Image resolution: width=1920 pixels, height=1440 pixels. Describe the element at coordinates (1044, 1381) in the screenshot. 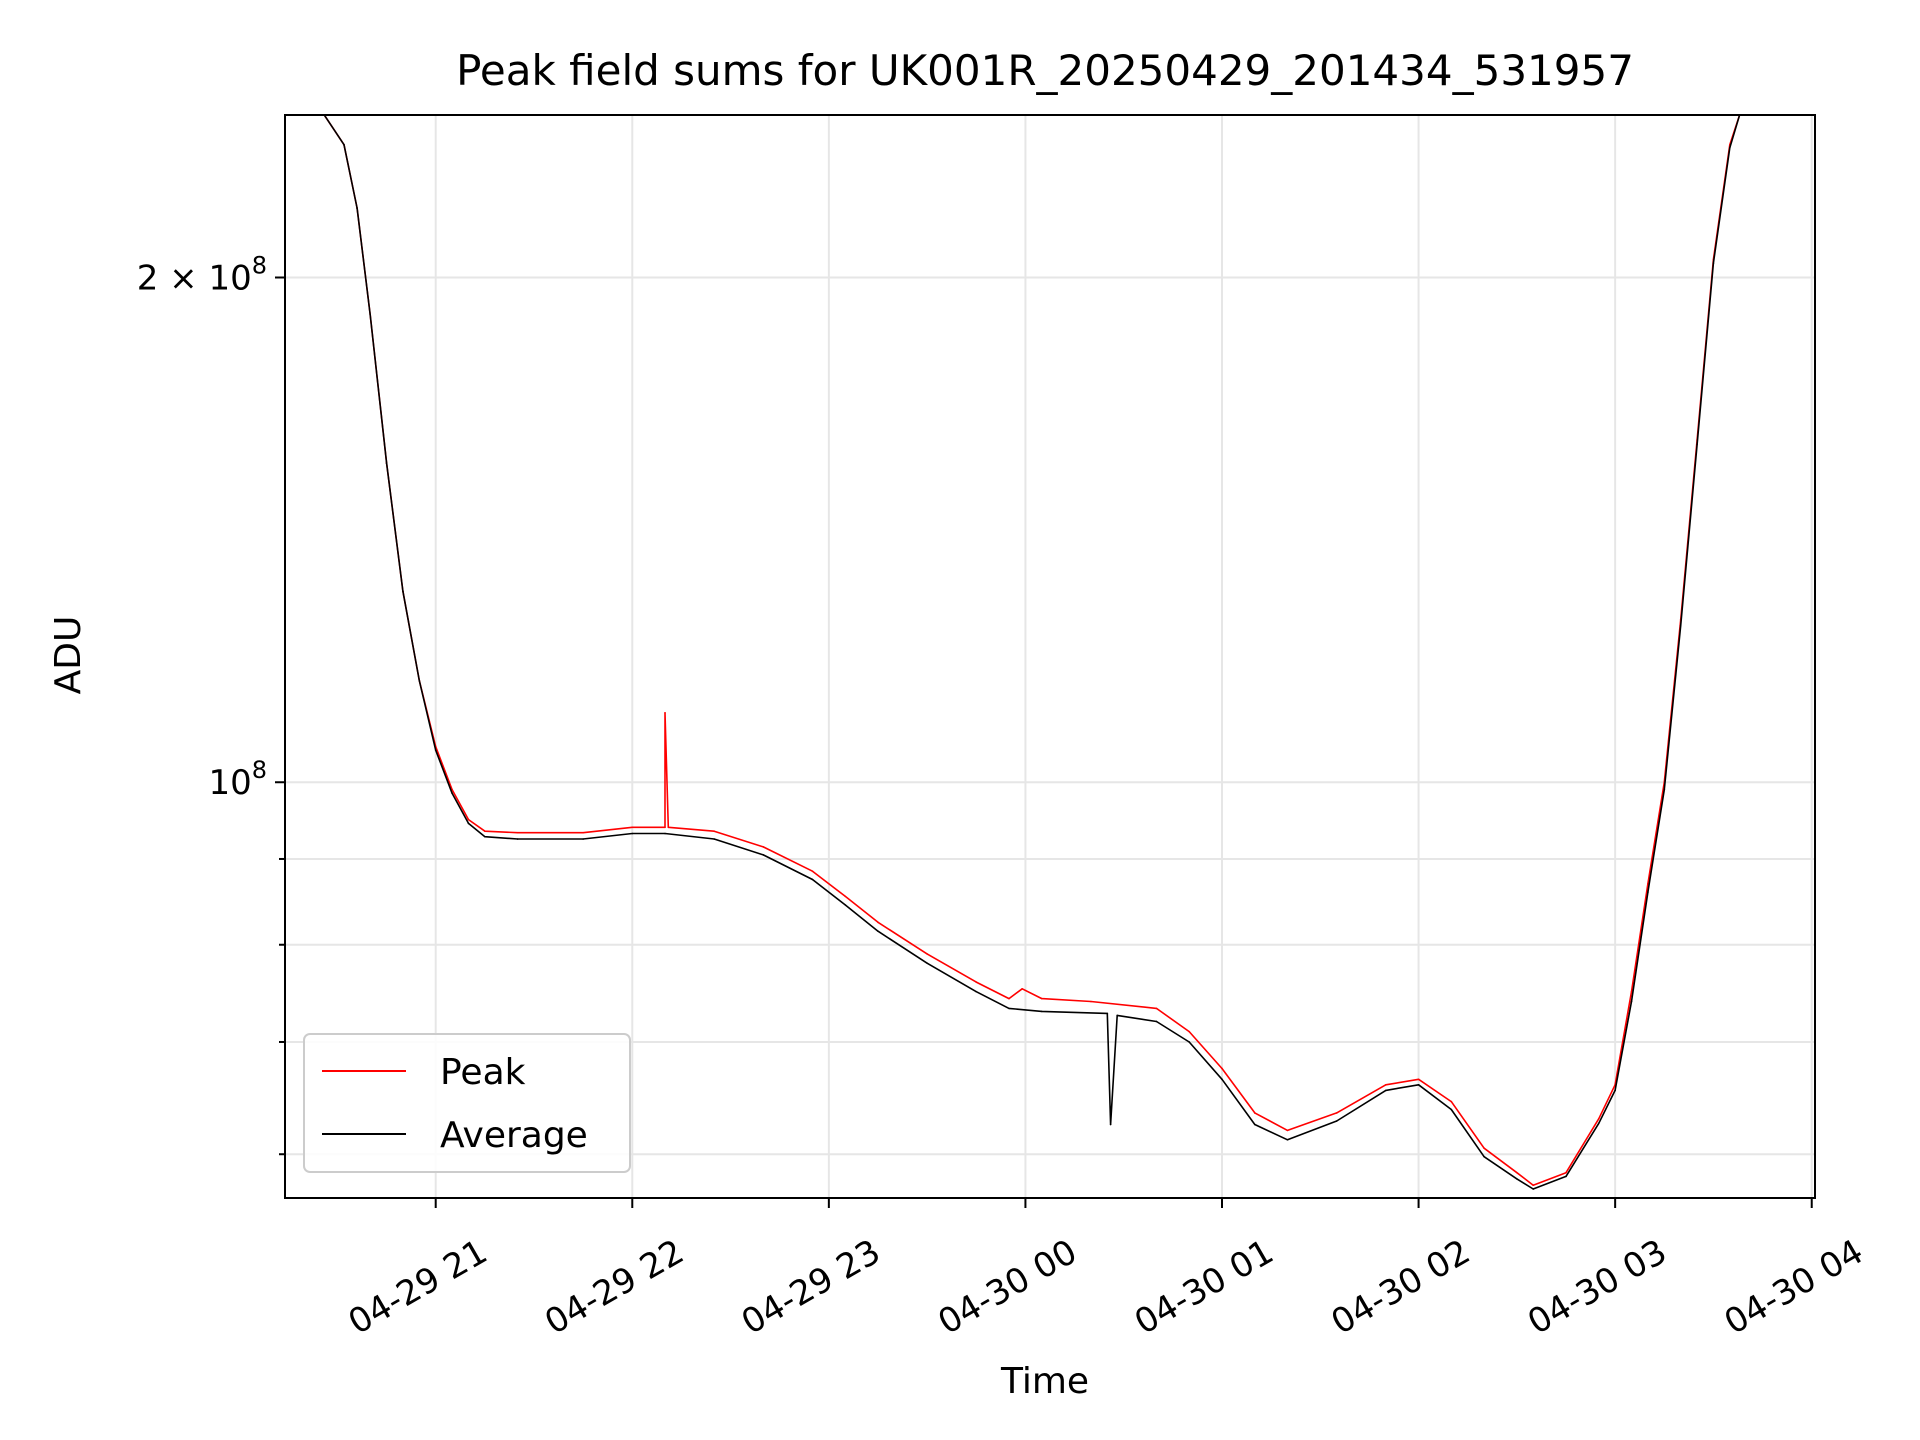

I see `x-axis-label: Time` at that location.